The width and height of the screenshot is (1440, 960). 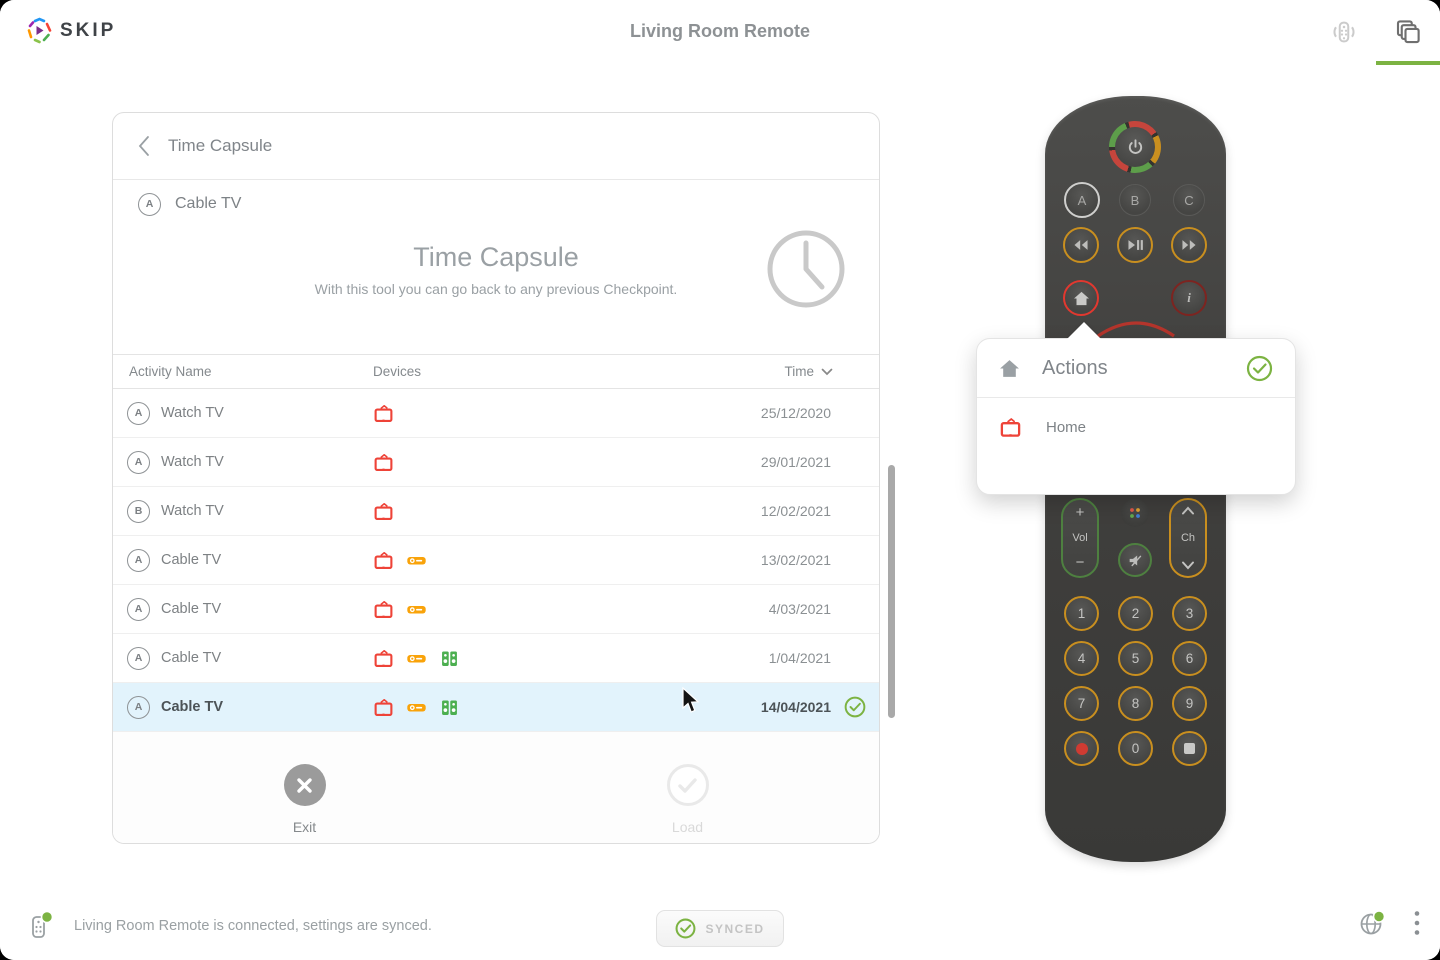 I want to click on panel-footer: Exit Load, so click(x=496, y=787).